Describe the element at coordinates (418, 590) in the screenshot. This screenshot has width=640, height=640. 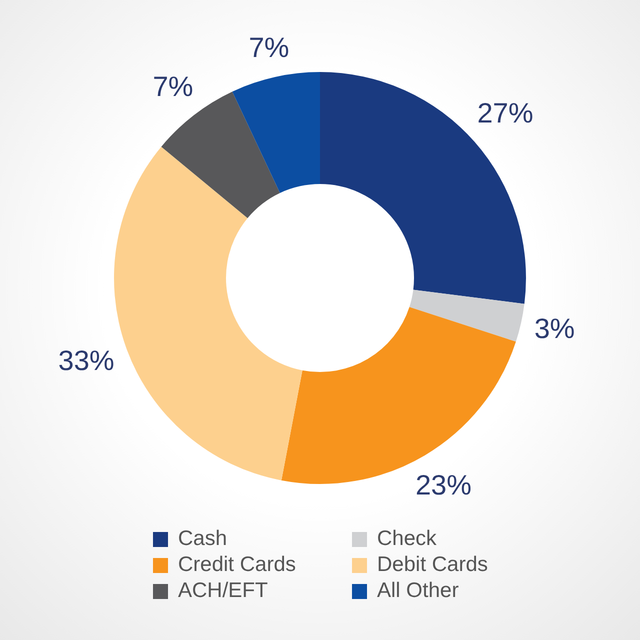
I see `legend-label: All Other` at that location.